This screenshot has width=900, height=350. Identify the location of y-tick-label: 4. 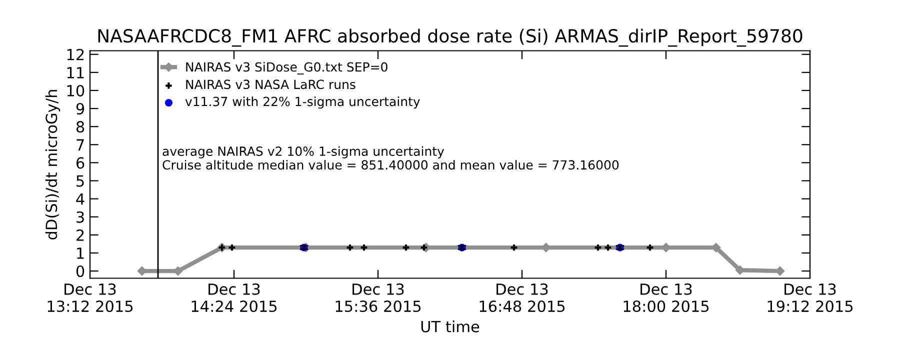
(80, 199).